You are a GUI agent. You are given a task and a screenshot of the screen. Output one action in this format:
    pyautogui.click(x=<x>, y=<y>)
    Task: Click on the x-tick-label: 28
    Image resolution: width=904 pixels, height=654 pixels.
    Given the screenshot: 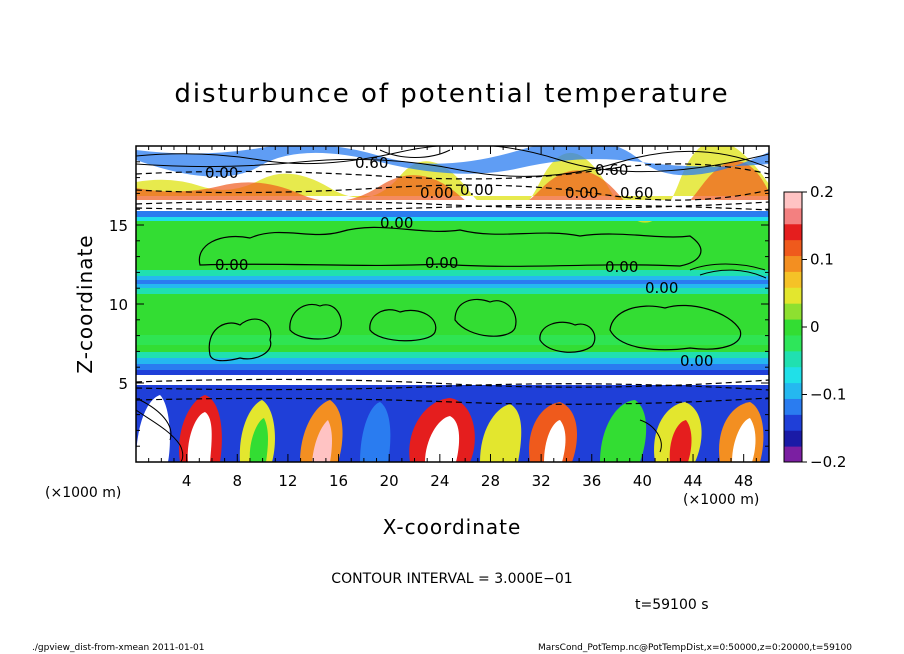 What is the action you would take?
    pyautogui.click(x=490, y=481)
    